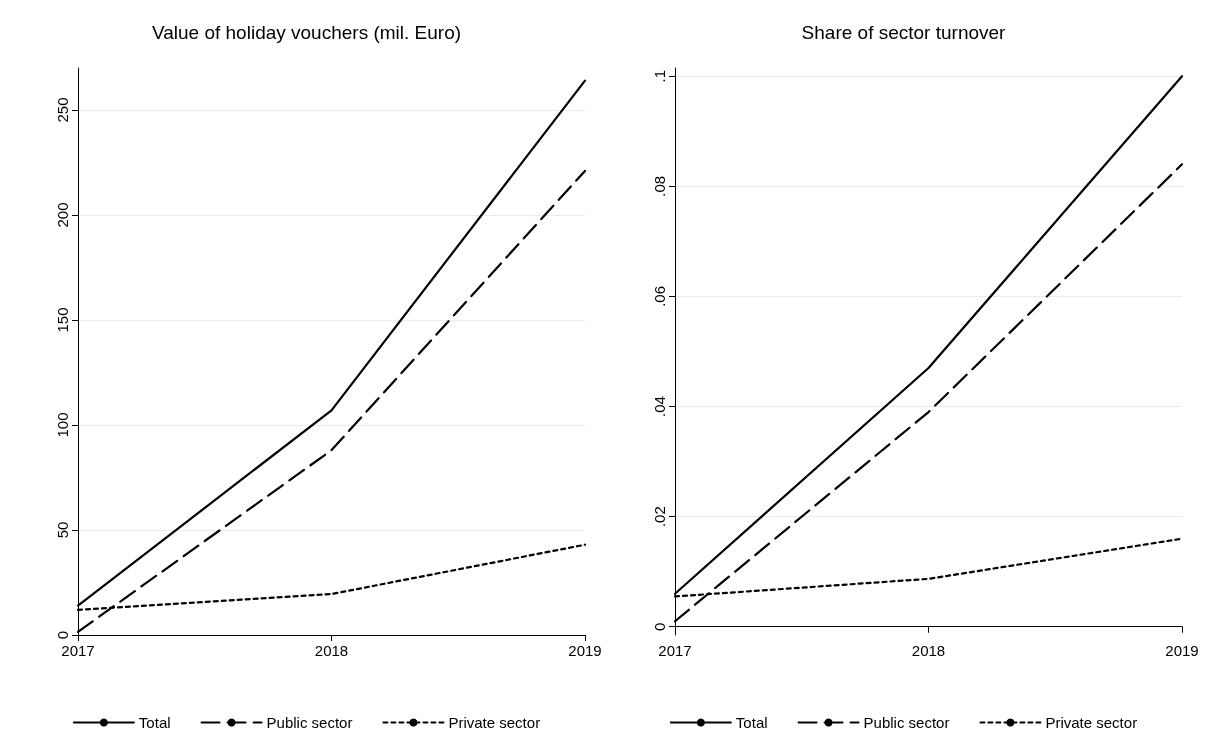 The image size is (1210, 753). What do you see at coordinates (62, 110) in the screenshot?
I see `y-tick-label: 250` at bounding box center [62, 110].